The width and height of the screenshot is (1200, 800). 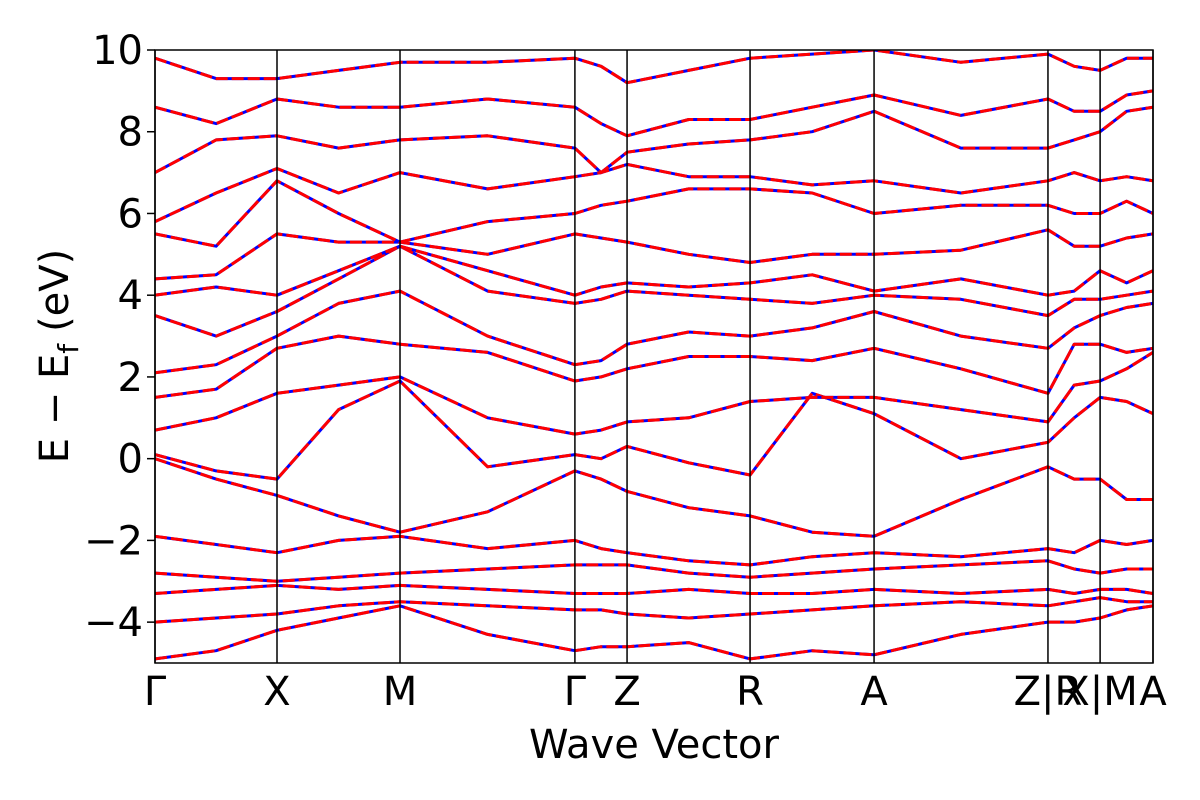 I want to click on y-tick-label: 8, so click(x=130, y=133).